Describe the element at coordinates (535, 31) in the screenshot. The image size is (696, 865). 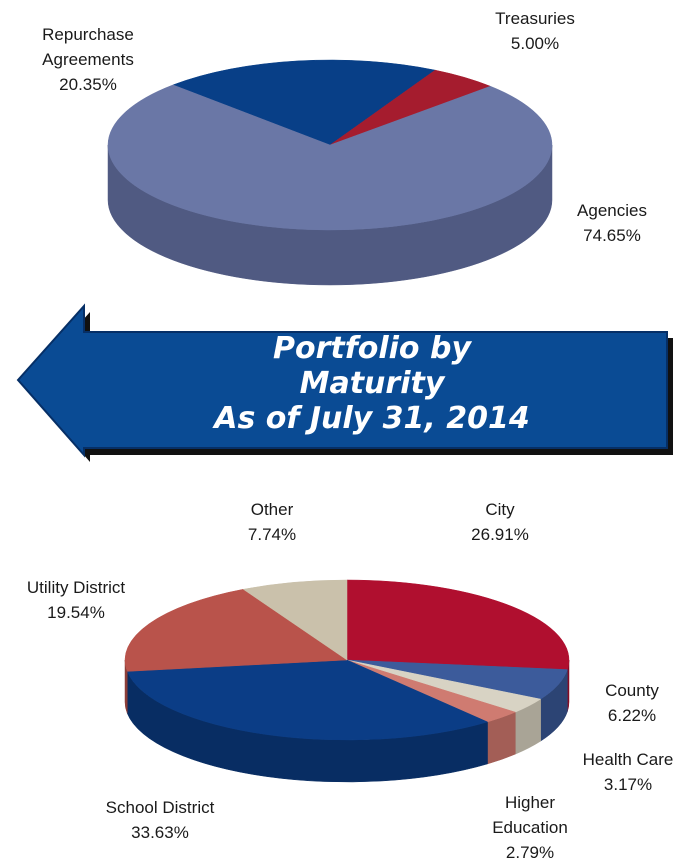
I see `slice-label: Treasuries 5.00%` at that location.